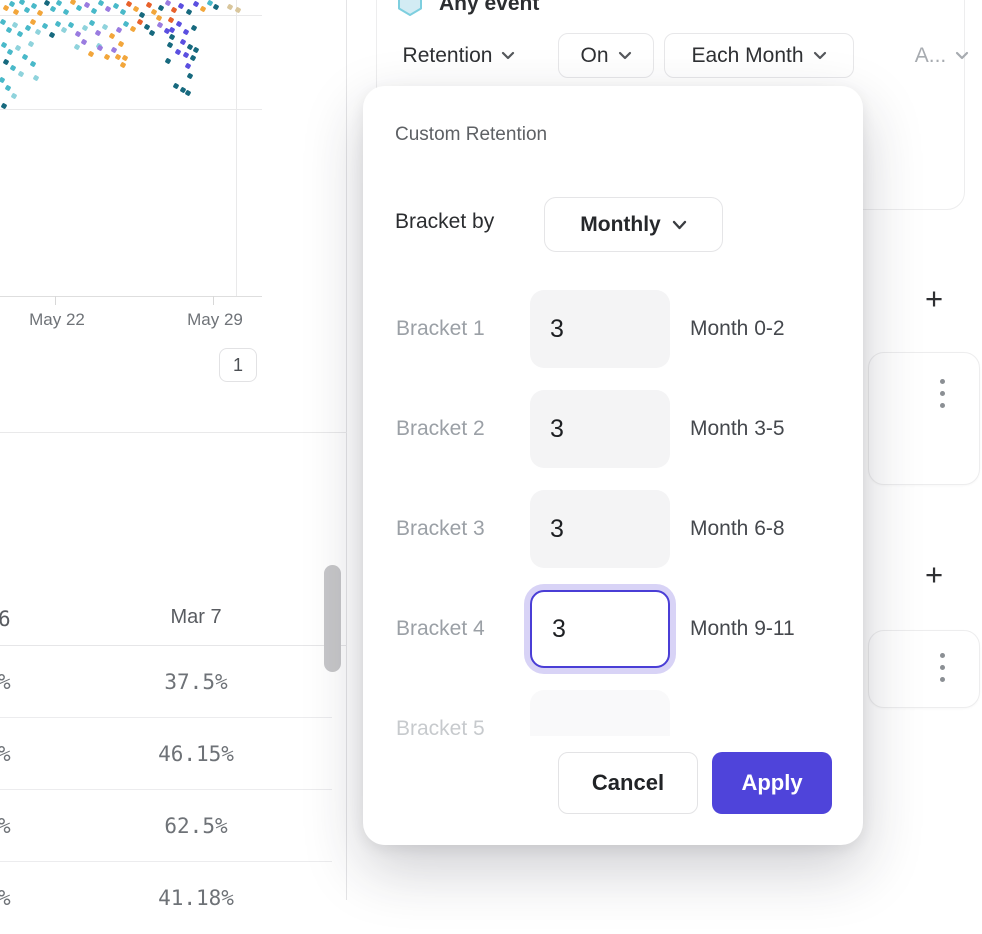 Image resolution: width=982 pixels, height=934 pixels. What do you see at coordinates (737, 328) in the screenshot?
I see `bracket-range-label: Month 0-2` at bounding box center [737, 328].